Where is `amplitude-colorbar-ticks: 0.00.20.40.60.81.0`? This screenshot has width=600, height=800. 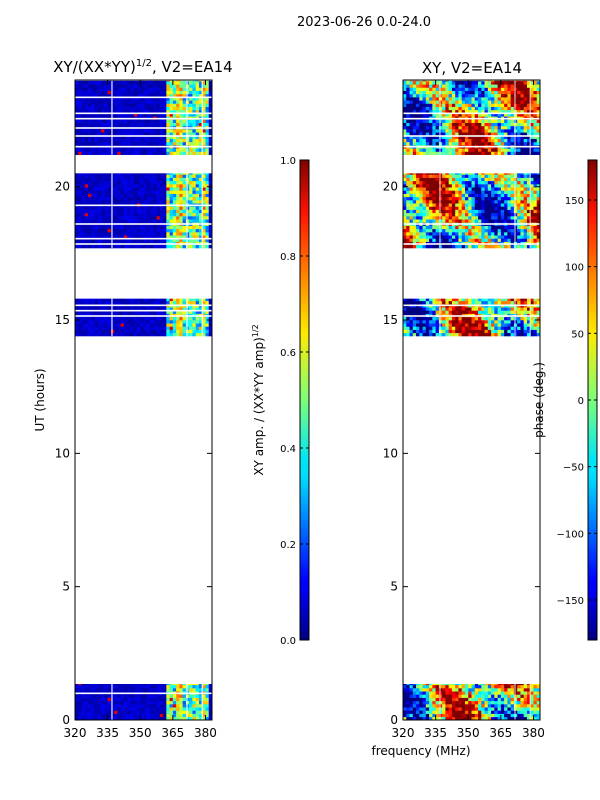 amplitude-colorbar-ticks: 0.00.20.40.60.81.0 is located at coordinates (294, 401).